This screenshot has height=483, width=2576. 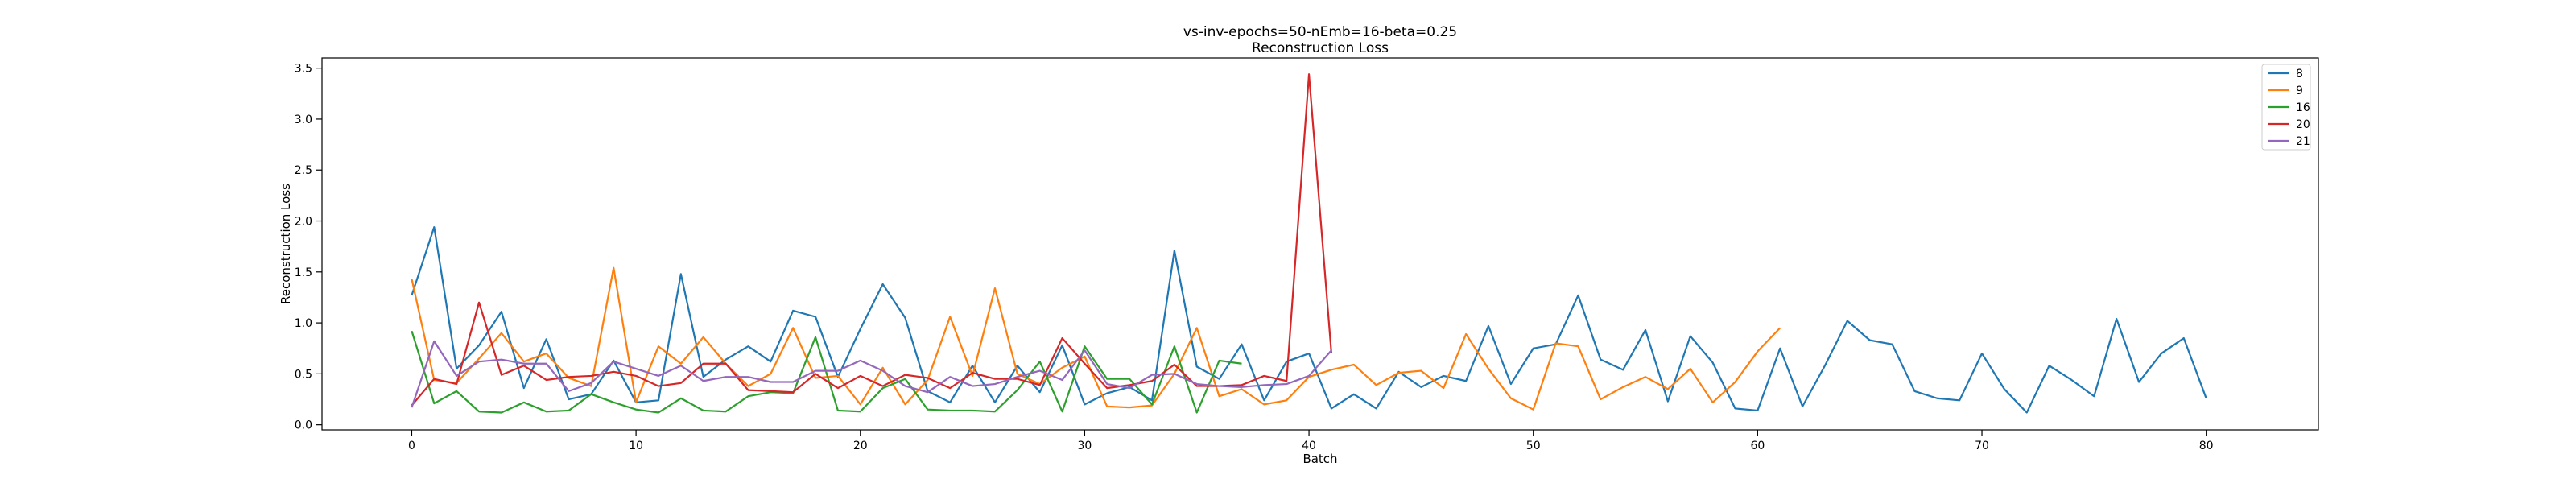 What do you see at coordinates (2286, 107) in the screenshot?
I see `legend: 8 9 16 20 21` at bounding box center [2286, 107].